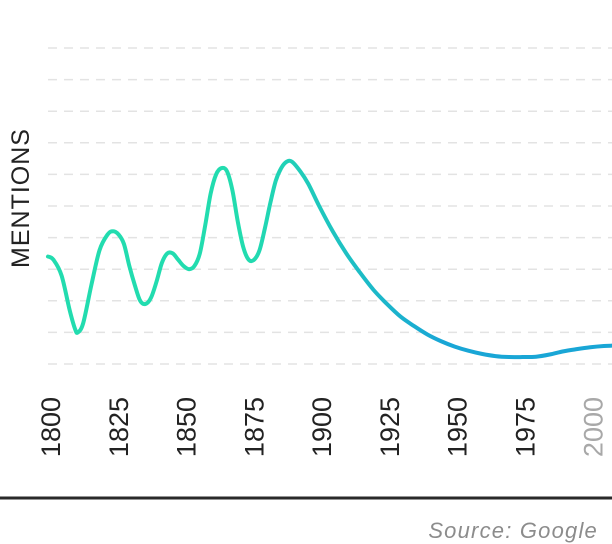  I want to click on x-tick-label: 1975, so click(526, 427).